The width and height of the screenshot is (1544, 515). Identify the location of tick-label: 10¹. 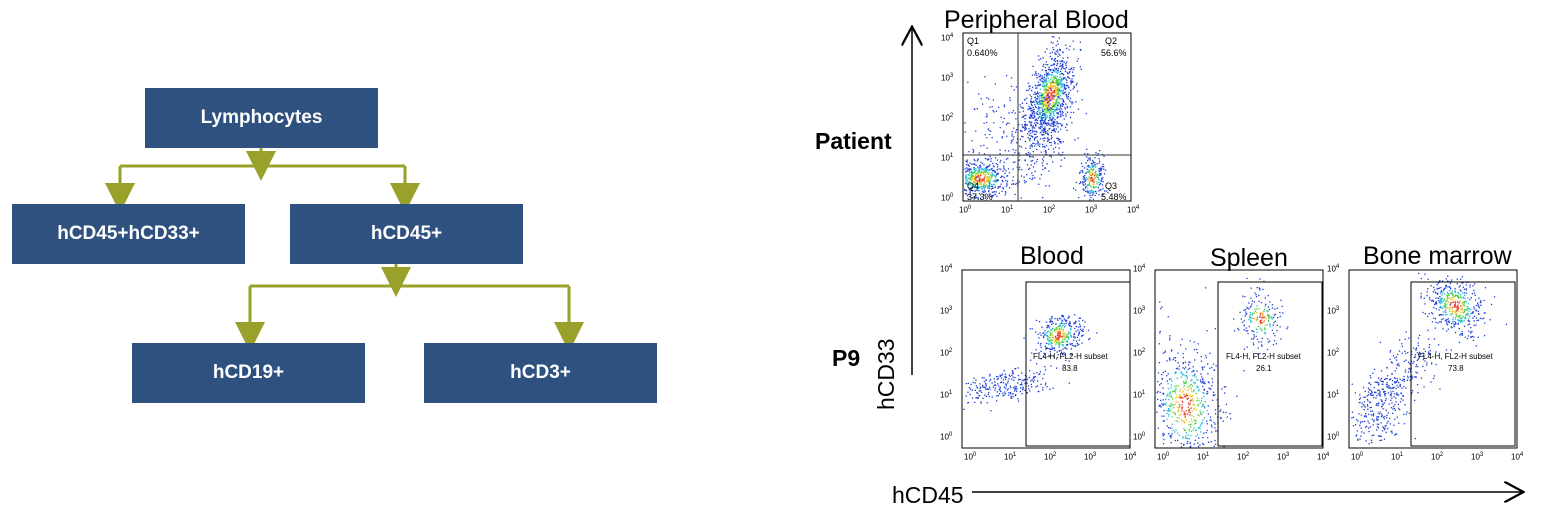
(1397, 457).